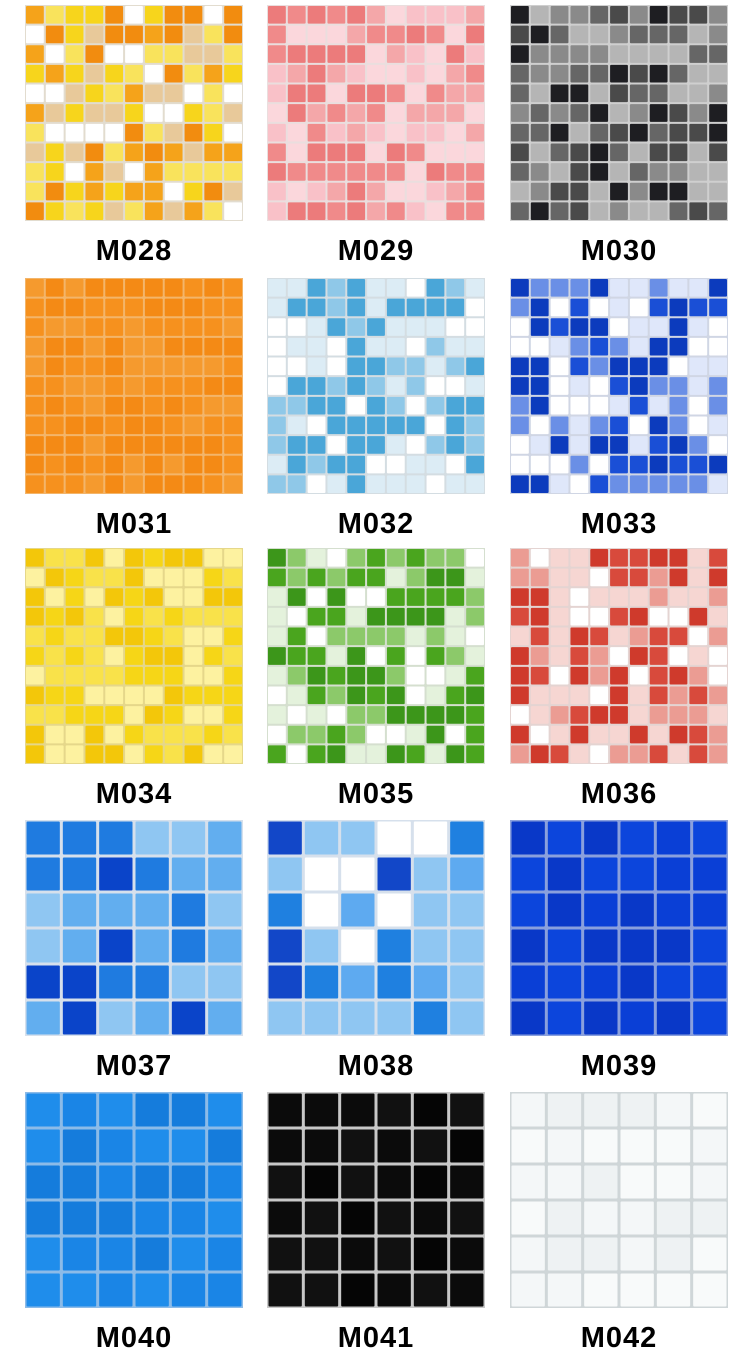 The height and width of the screenshot is (1364, 750). What do you see at coordinates (134, 794) in the screenshot?
I see `product-code: M034` at bounding box center [134, 794].